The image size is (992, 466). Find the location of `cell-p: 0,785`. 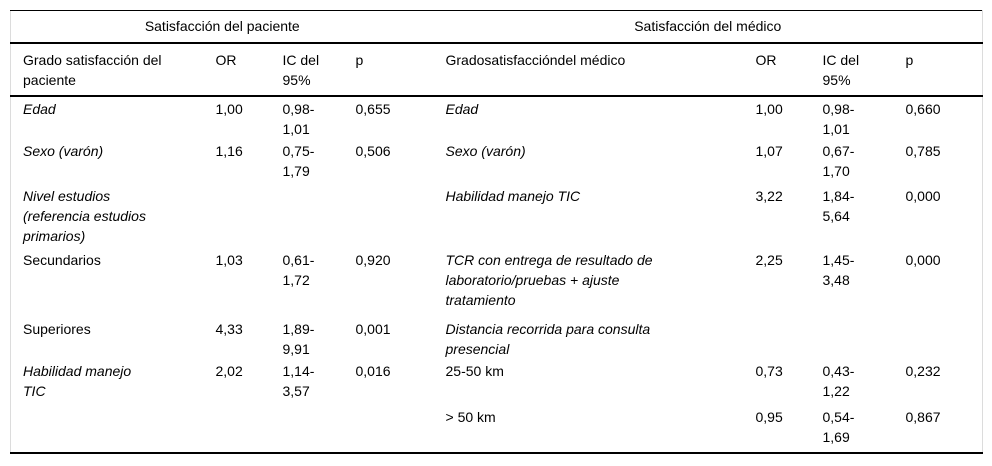

cell-p: 0,785 is located at coordinates (923, 150).